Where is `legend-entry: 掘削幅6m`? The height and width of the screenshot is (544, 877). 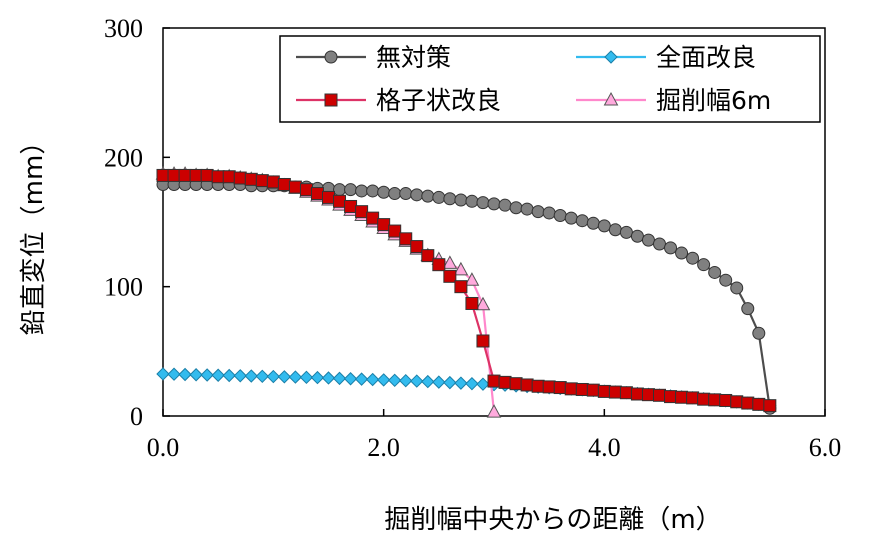 legend-entry: 掘削幅6m is located at coordinates (673, 100).